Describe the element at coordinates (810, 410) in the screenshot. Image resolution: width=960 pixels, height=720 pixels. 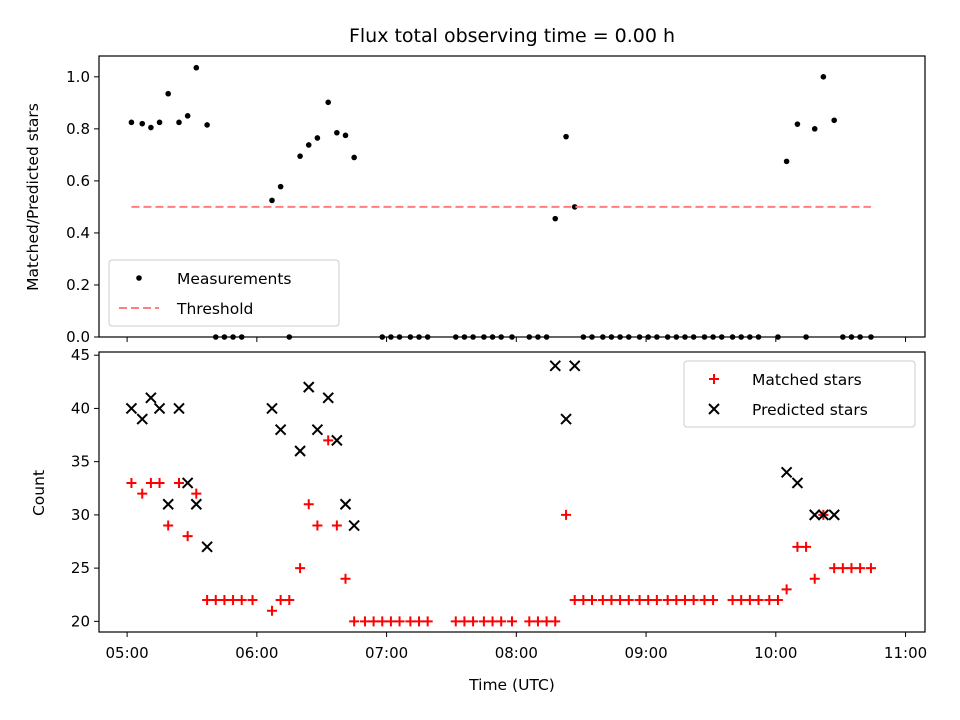
I see `legend-label: Predicted stars` at that location.